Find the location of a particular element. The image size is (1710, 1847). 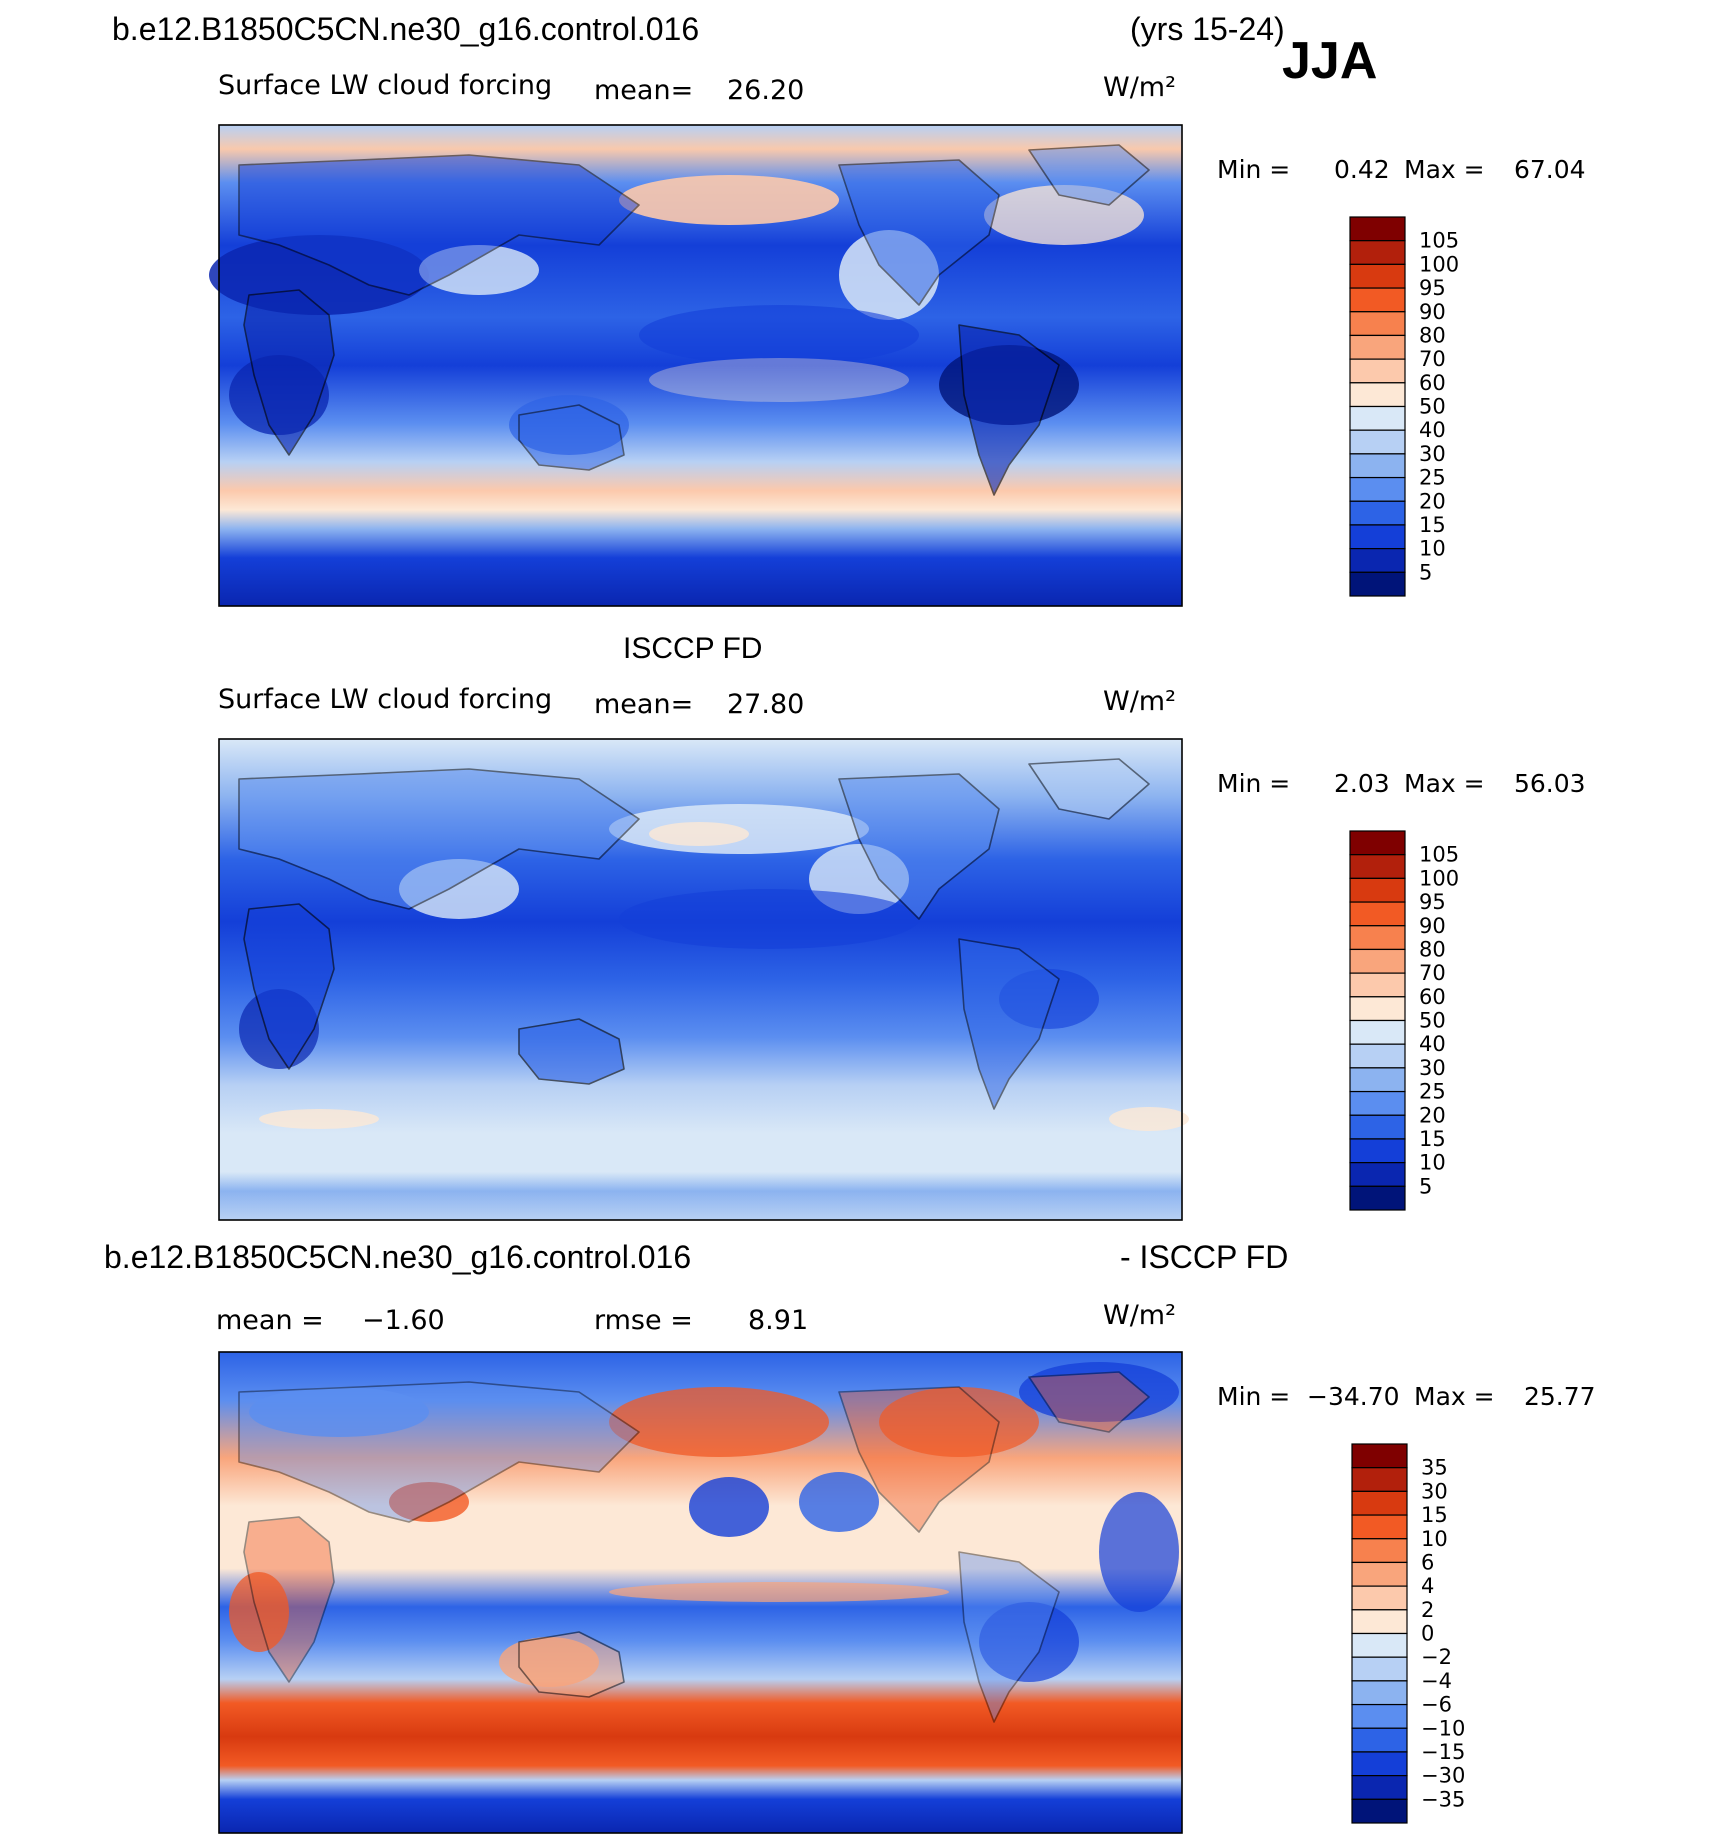

colorbar-tick-label: 2 is located at coordinates (1427, 1610).